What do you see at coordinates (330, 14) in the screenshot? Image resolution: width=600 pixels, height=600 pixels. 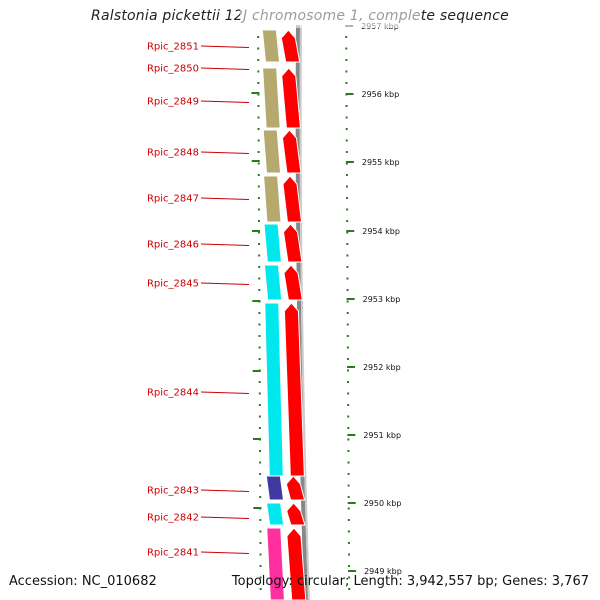 I see `top-fade` at bounding box center [330, 14].